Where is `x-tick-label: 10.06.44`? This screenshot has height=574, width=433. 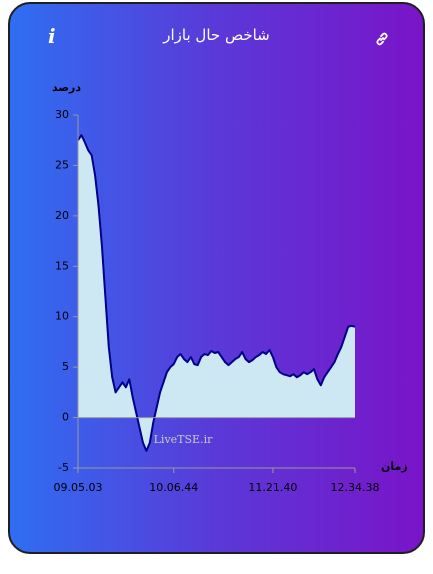 x-tick-label: 10.06.44 is located at coordinates (173, 487).